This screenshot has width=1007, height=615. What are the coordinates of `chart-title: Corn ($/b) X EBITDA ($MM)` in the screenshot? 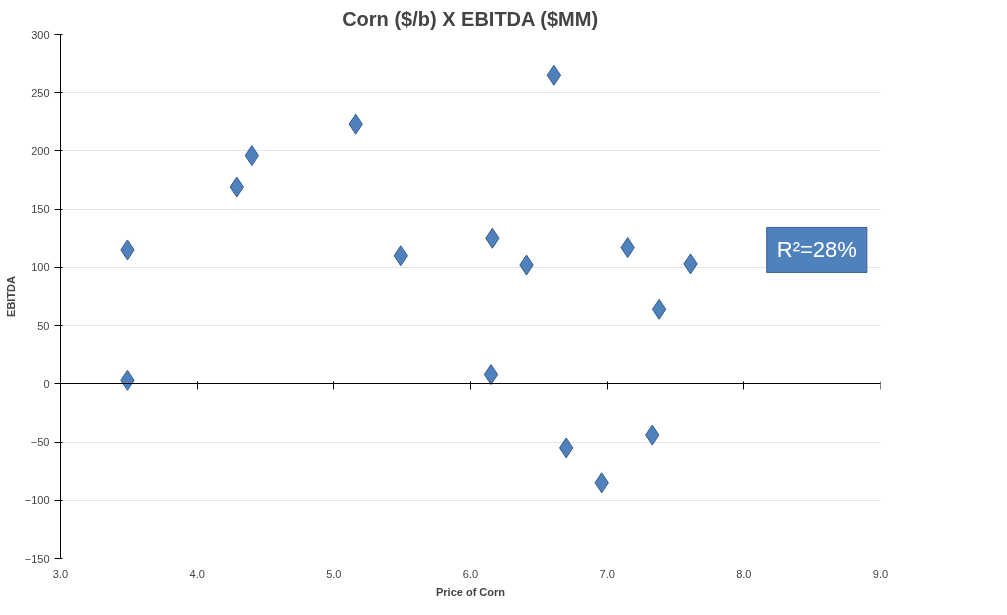 It's located at (470, 18).